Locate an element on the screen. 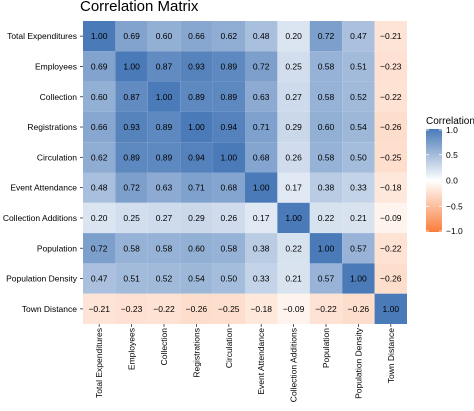  row-label: Town Distance is located at coordinates (50, 309).